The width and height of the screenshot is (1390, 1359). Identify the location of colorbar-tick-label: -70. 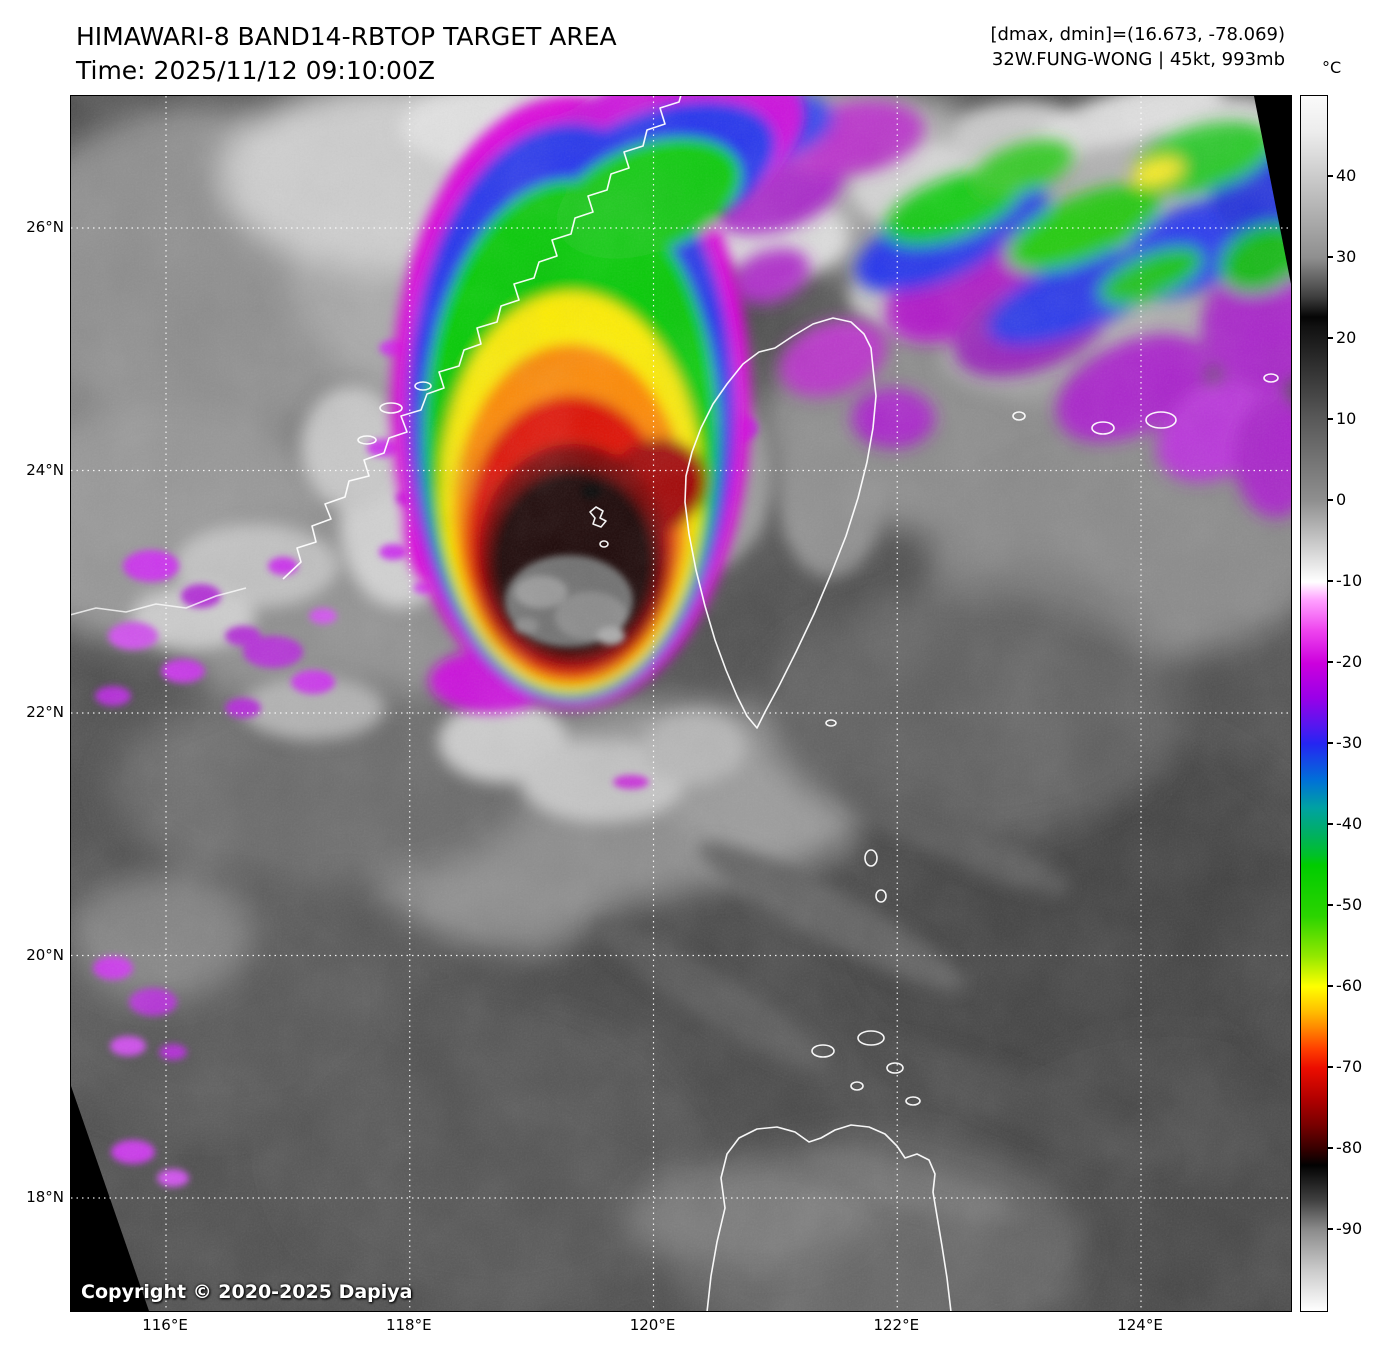
(1349, 1066).